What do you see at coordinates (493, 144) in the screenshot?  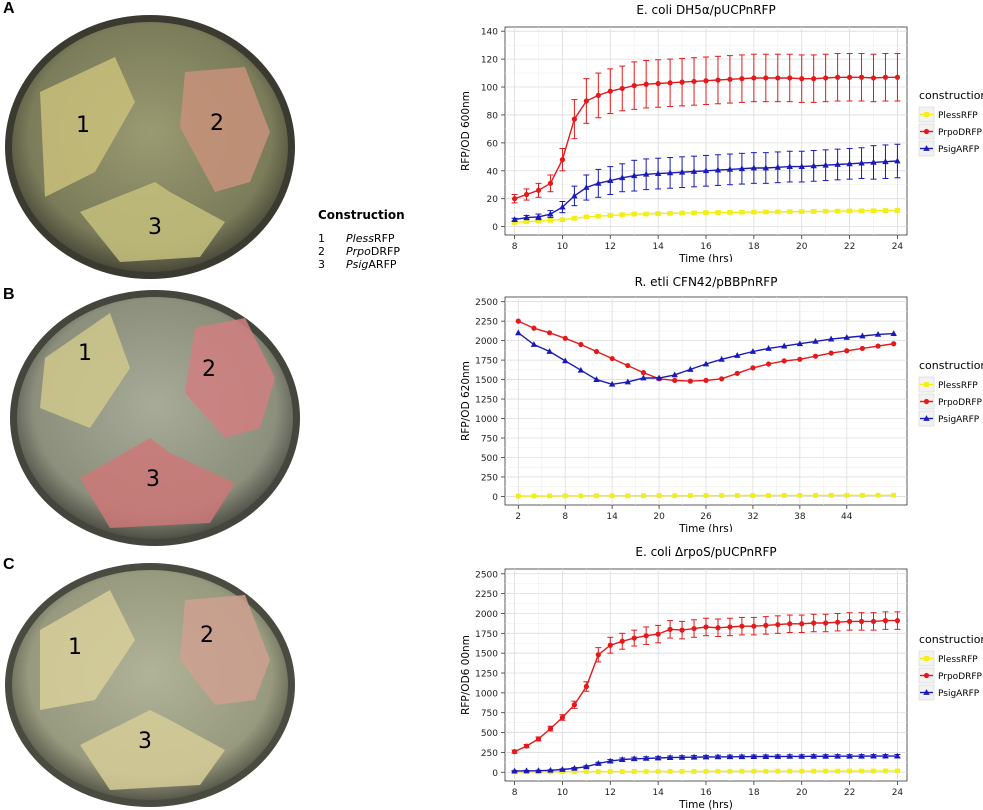 I see `y-tick-label: 60` at bounding box center [493, 144].